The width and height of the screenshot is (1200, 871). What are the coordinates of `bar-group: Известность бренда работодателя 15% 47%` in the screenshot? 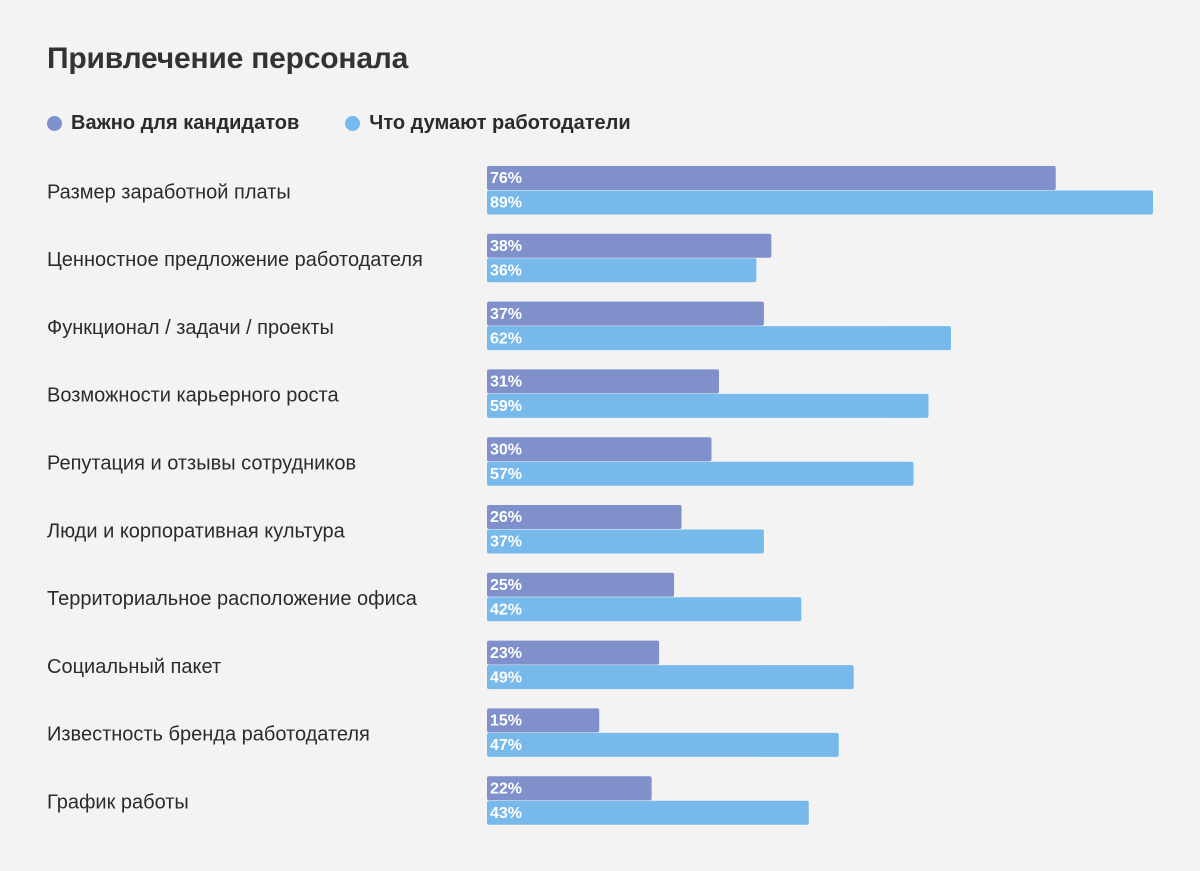 It's located at (443, 732).